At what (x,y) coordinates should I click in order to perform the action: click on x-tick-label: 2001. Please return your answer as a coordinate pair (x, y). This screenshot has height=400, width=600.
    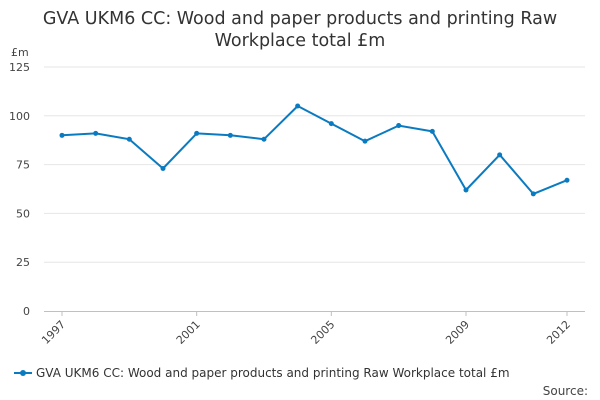
    Looking at the image, I should click on (188, 332).